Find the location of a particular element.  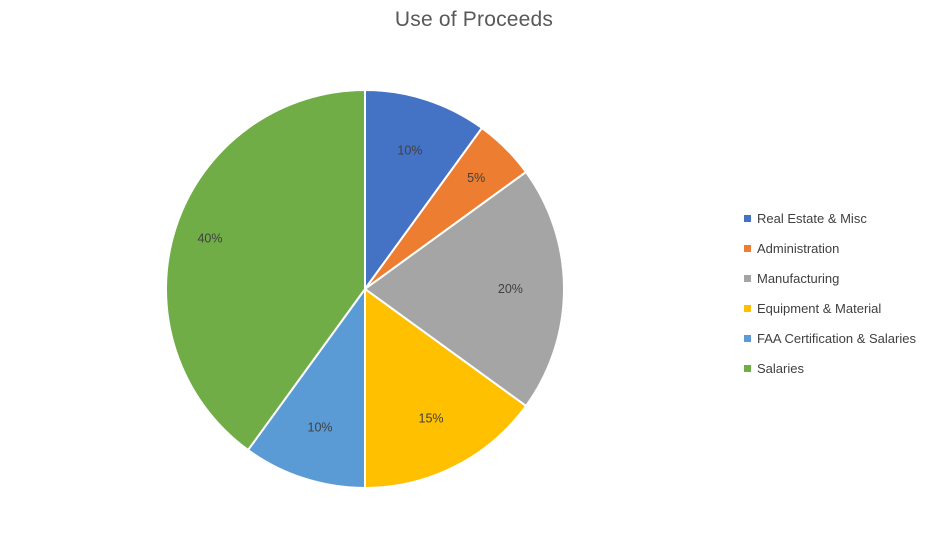

legend-item-4: Equipment & Material is located at coordinates (830, 308).